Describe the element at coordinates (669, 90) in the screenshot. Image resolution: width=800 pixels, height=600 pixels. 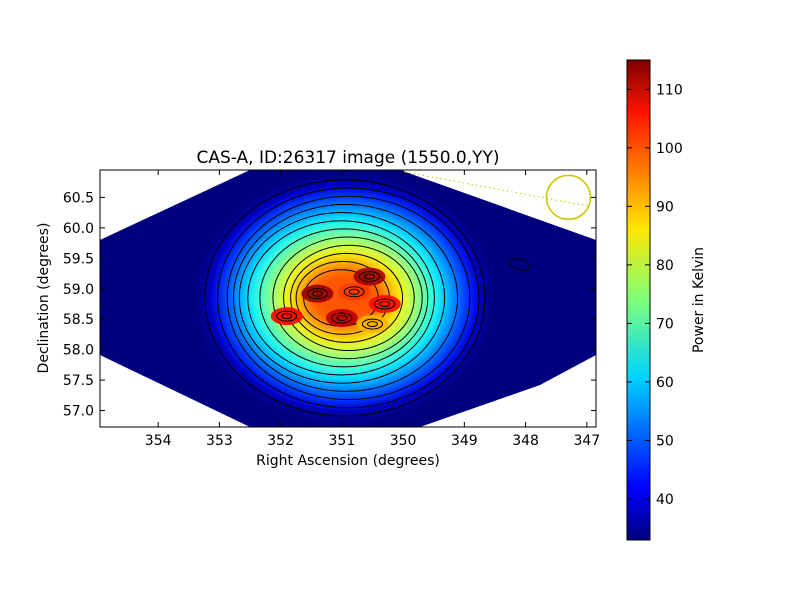
I see `colorbar-tick-label: 110` at that location.